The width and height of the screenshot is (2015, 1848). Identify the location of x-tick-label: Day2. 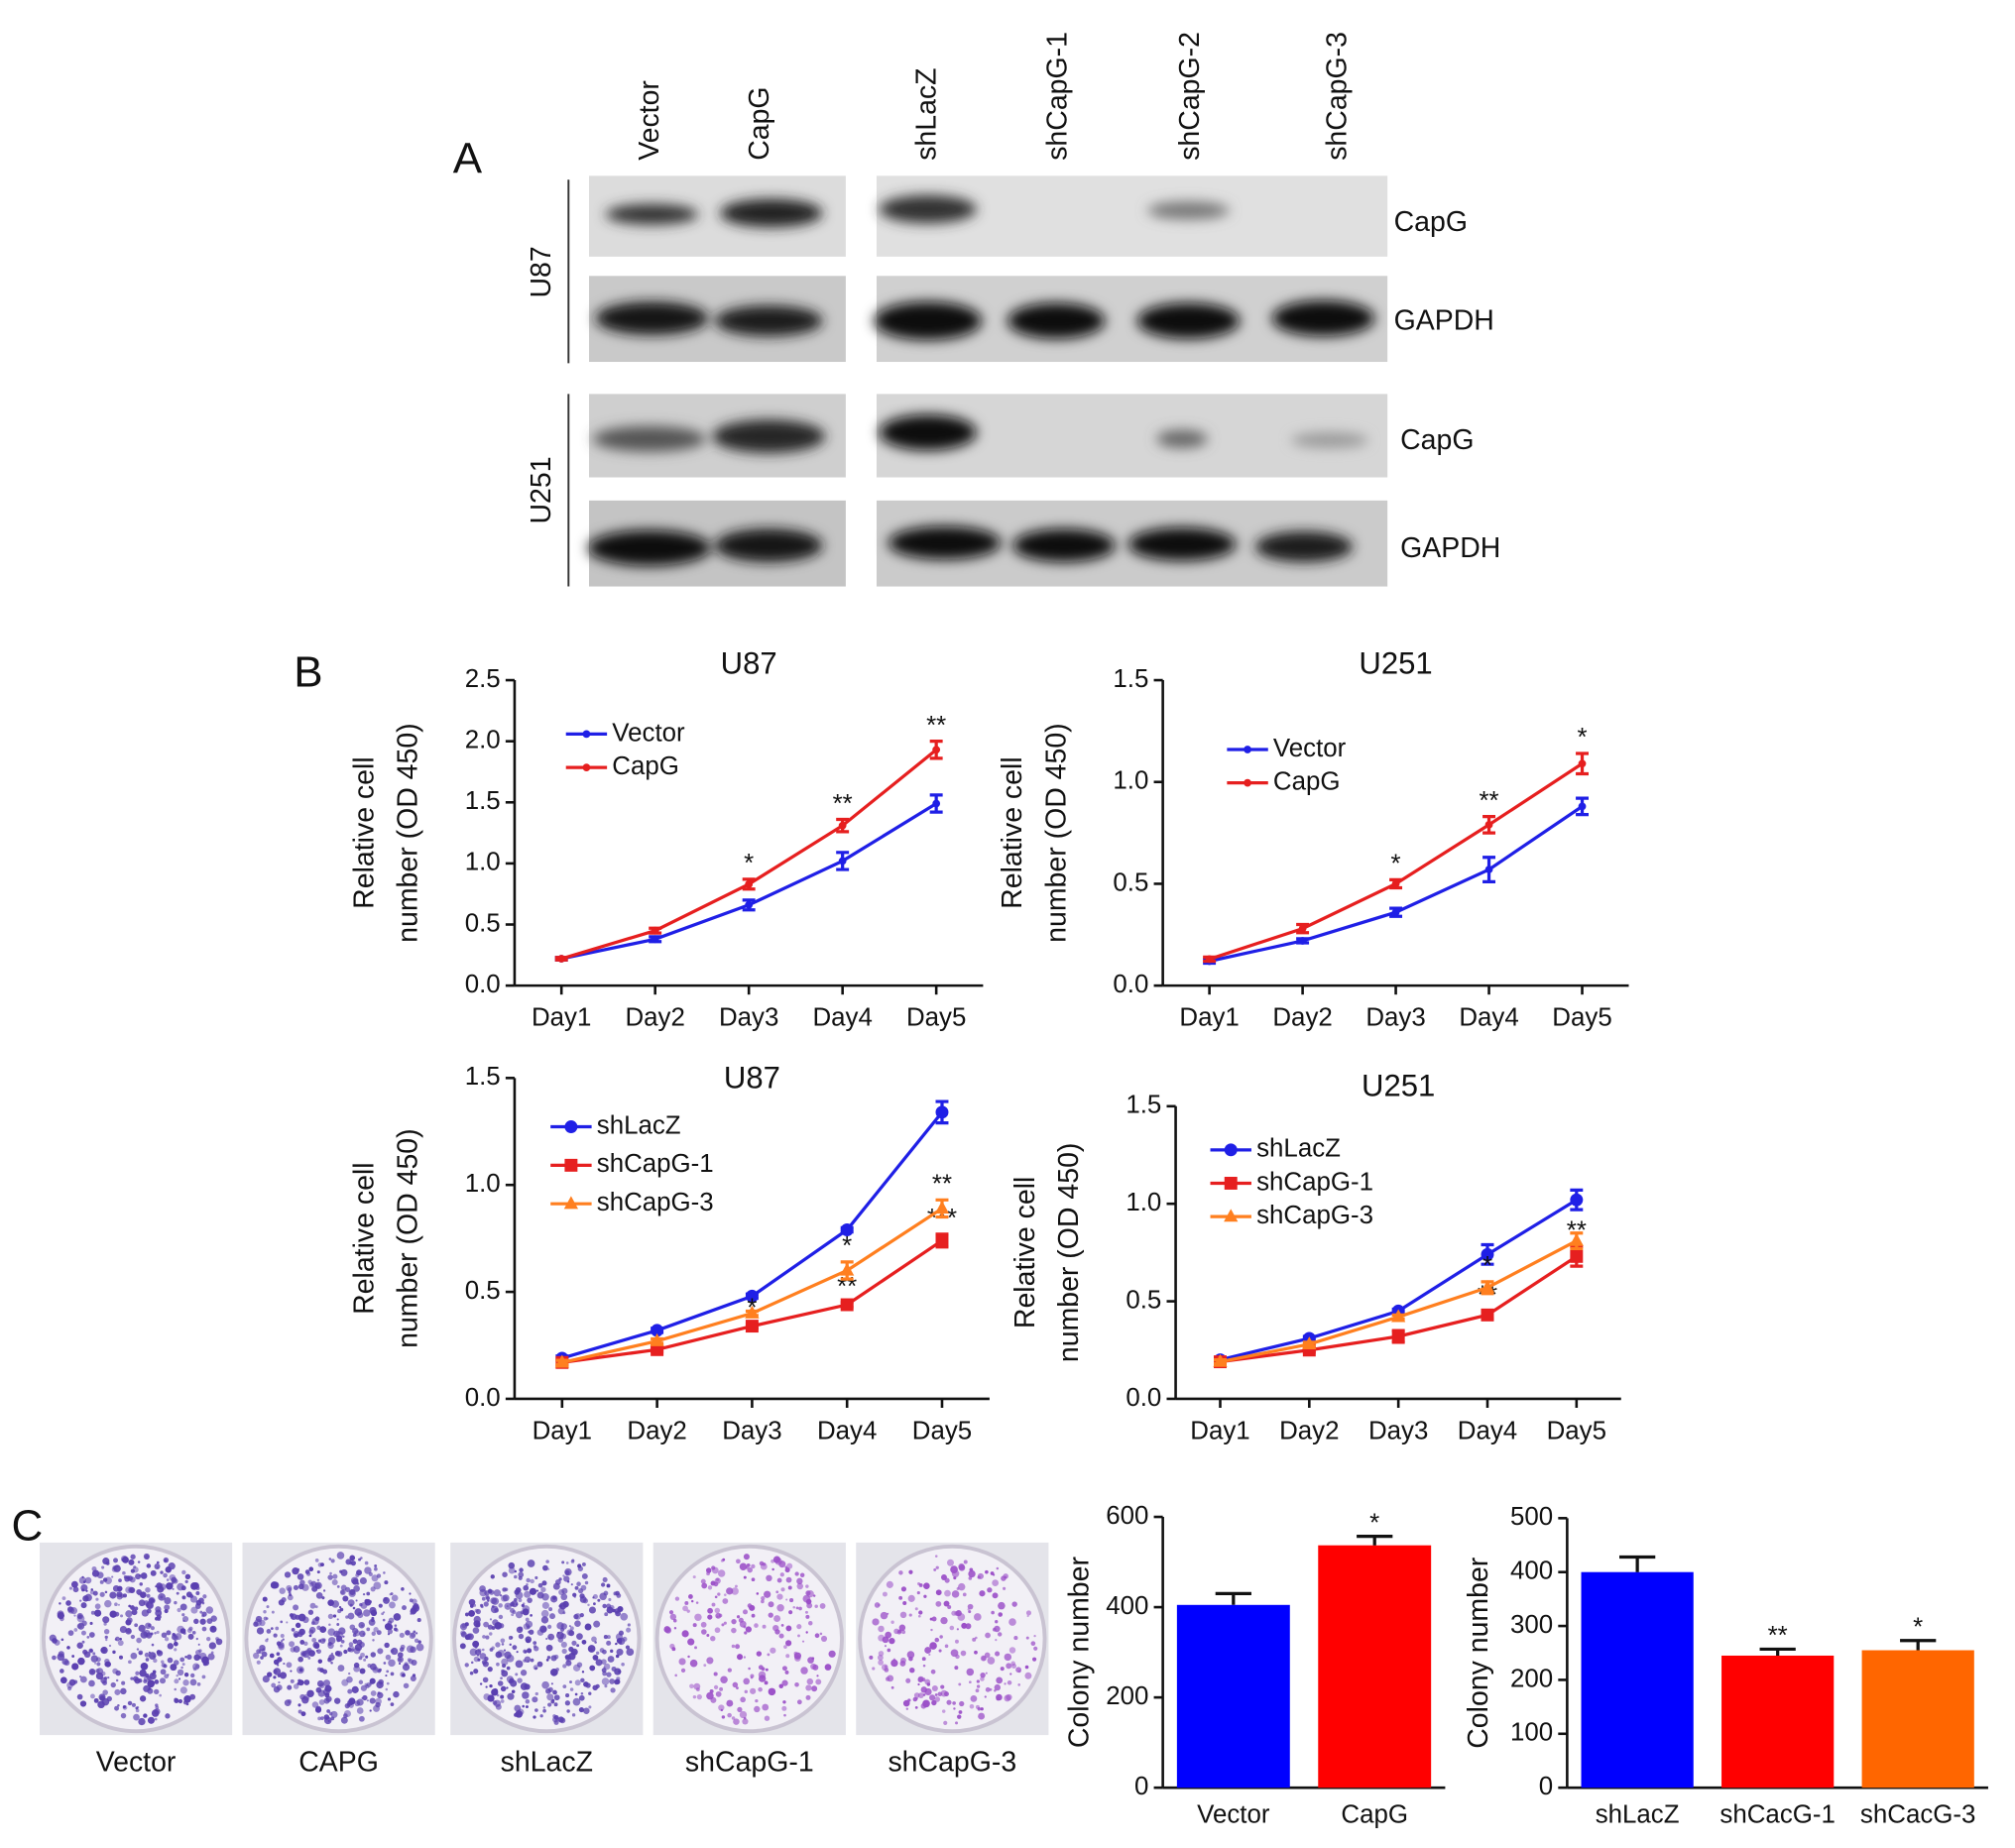
(1309, 1430).